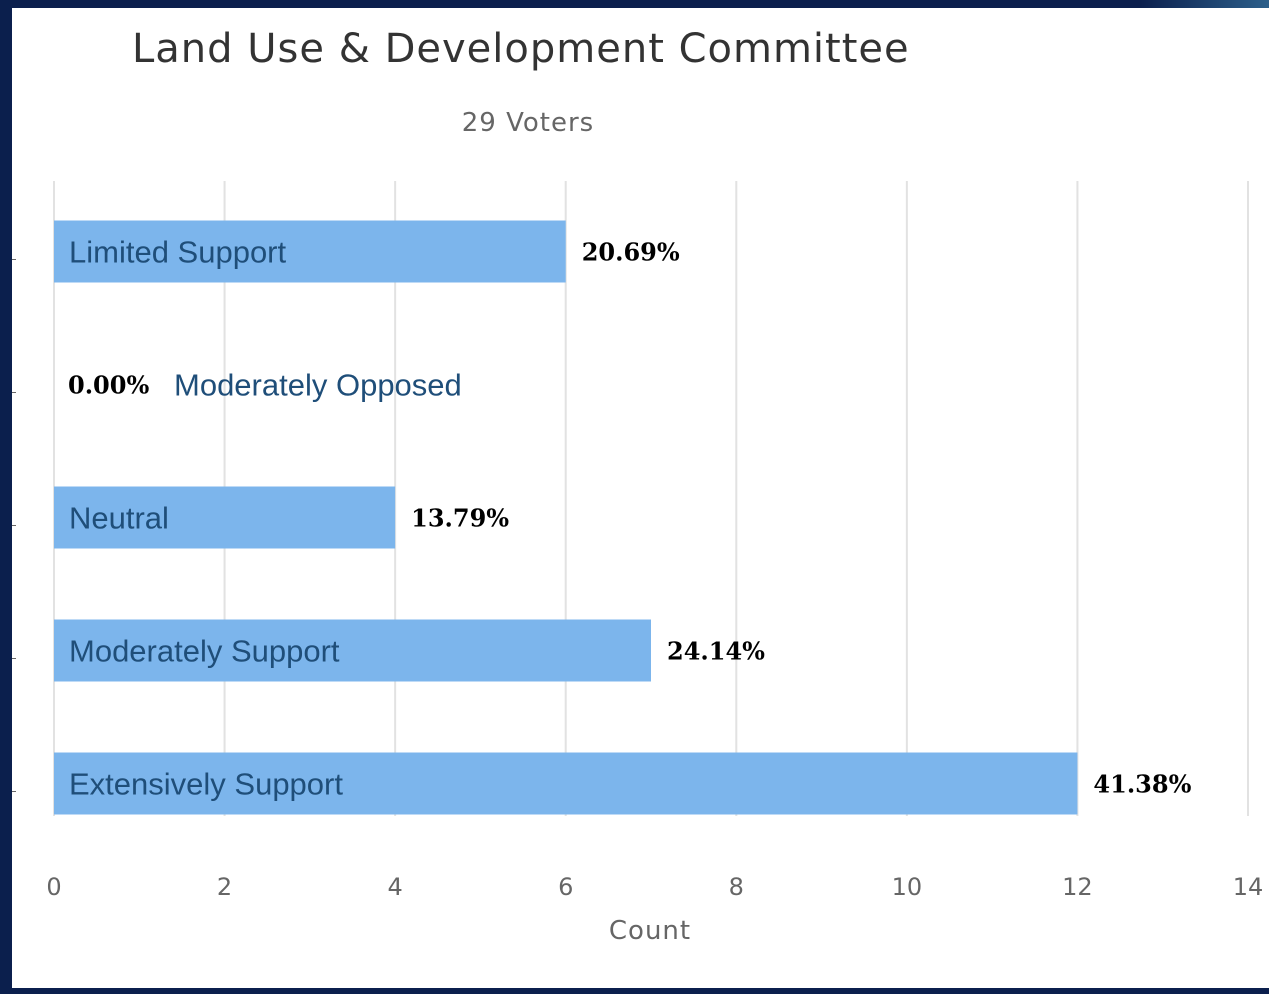 The width and height of the screenshot is (1269, 994). Describe the element at coordinates (53, 887) in the screenshot. I see `x-tick-label-0: 0` at that location.